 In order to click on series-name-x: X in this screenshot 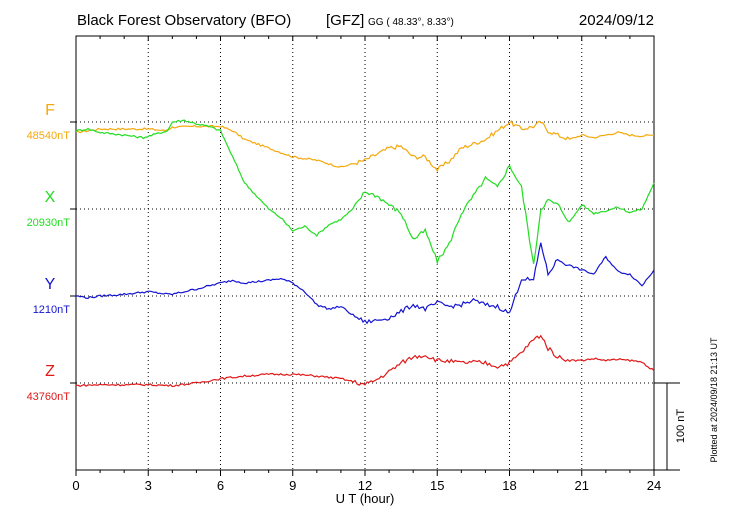, I will do `click(50, 197)`.